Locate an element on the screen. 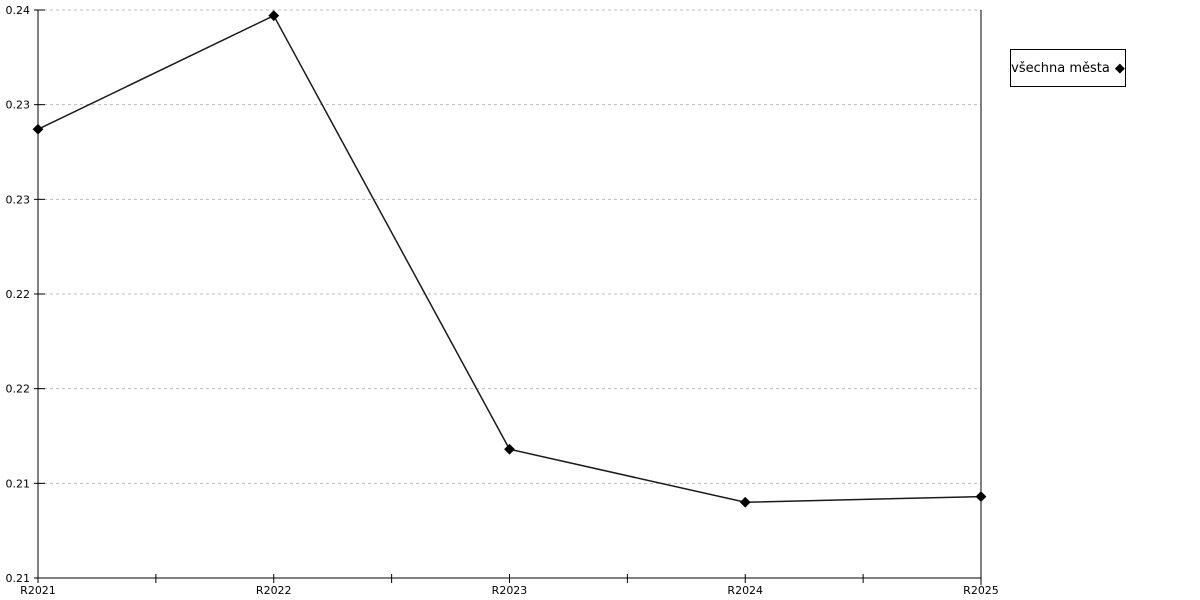  legend-series-label: všechna města is located at coordinates (1060, 68).